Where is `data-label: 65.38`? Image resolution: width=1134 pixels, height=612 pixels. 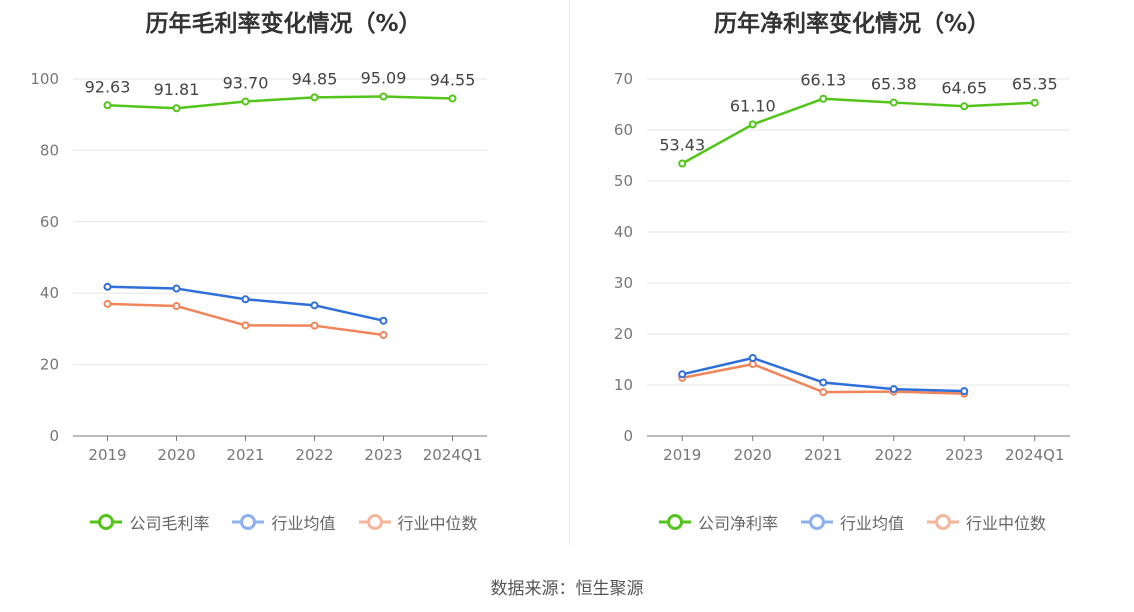
data-label: 65.38 is located at coordinates (894, 84).